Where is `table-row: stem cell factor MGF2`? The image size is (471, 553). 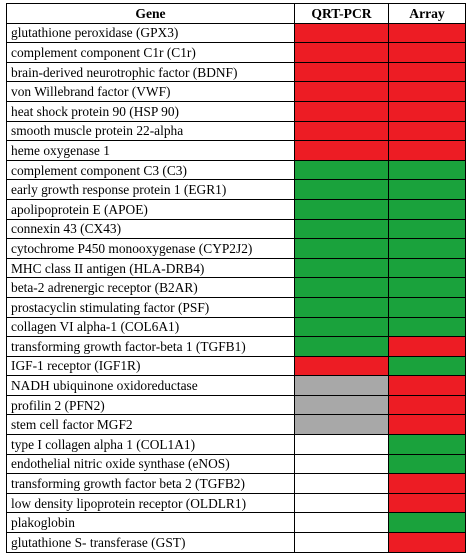 table-row: stem cell factor MGF2 is located at coordinates (236, 425).